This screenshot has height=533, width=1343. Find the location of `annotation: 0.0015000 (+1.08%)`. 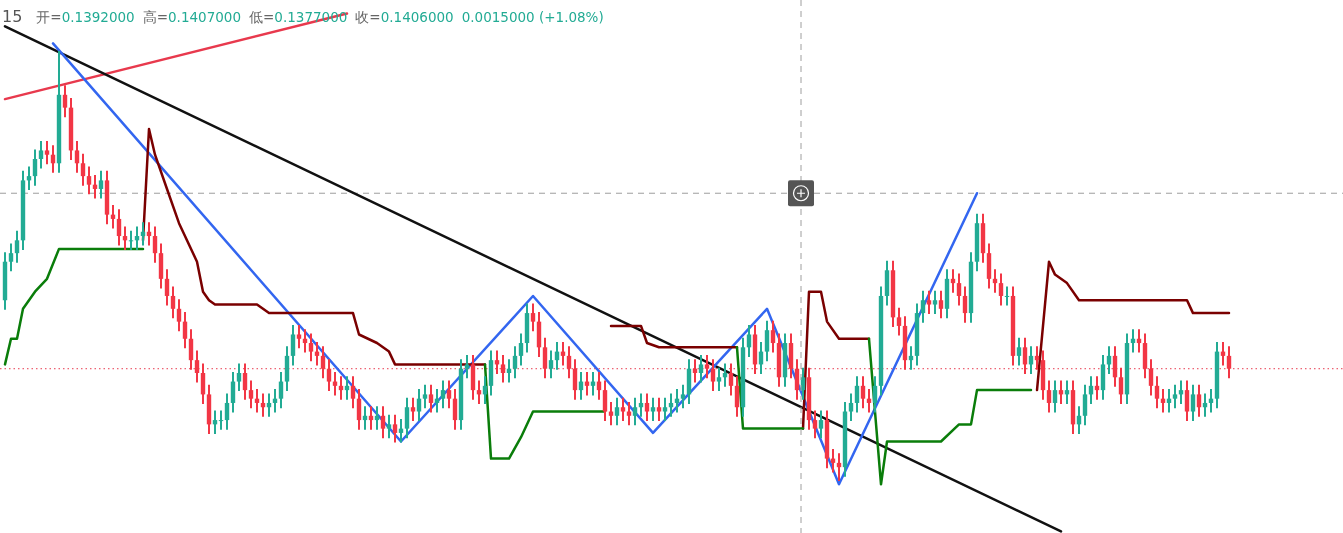

annotation: 0.0015000 (+1.08%) is located at coordinates (532, 17).